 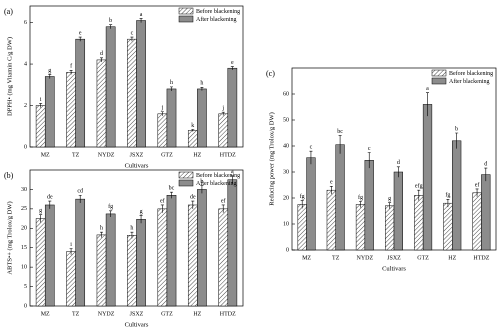 I want to click on x-tick-label: TZ, so click(x=336, y=258).